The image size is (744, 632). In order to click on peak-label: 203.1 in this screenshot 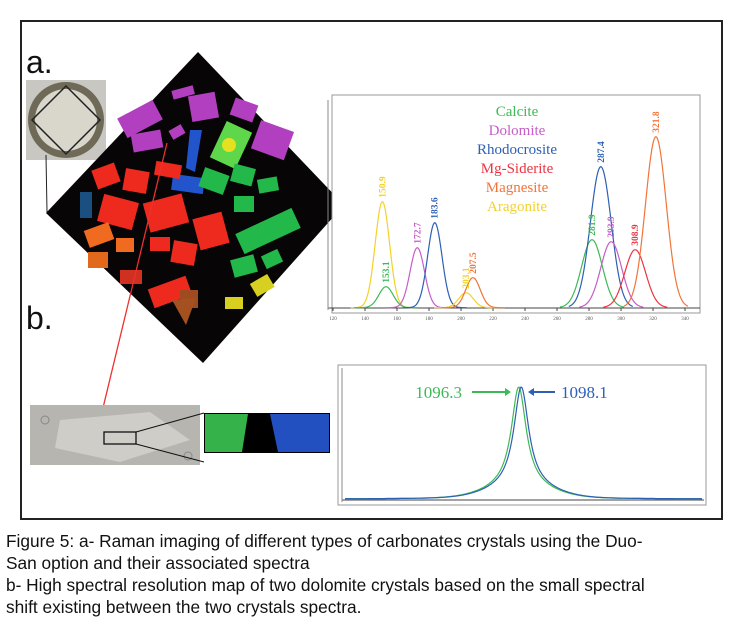, I will do `click(467, 278)`.